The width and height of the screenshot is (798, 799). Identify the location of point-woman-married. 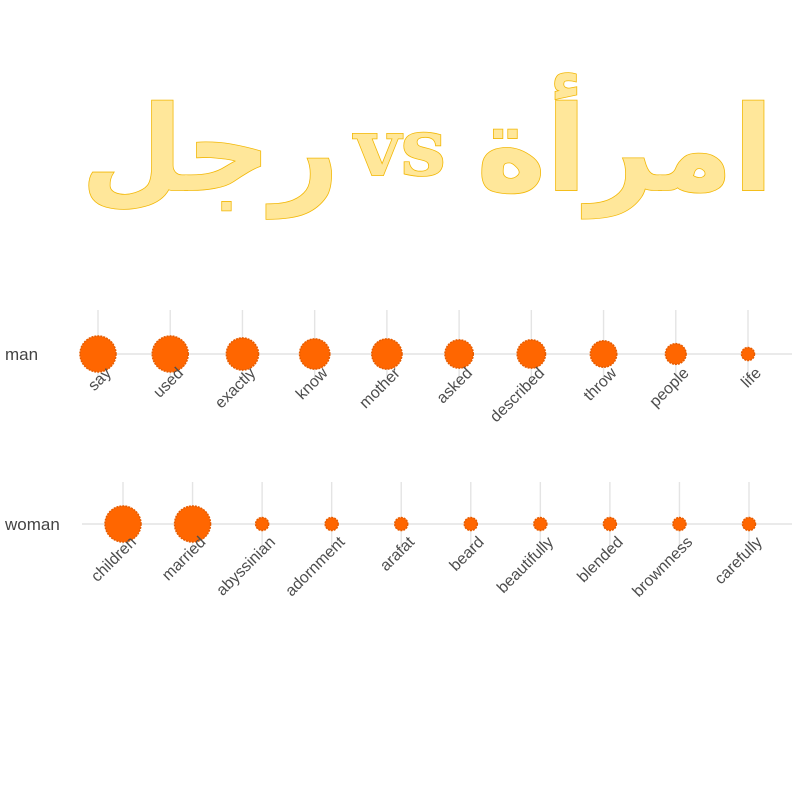
(192, 524).